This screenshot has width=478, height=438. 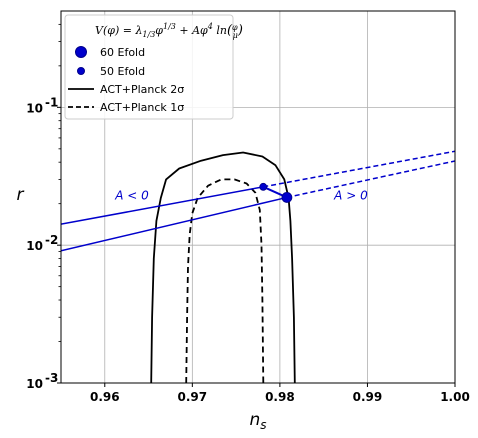 I want to click on y-tick-exponent: -3, so click(x=51, y=378).